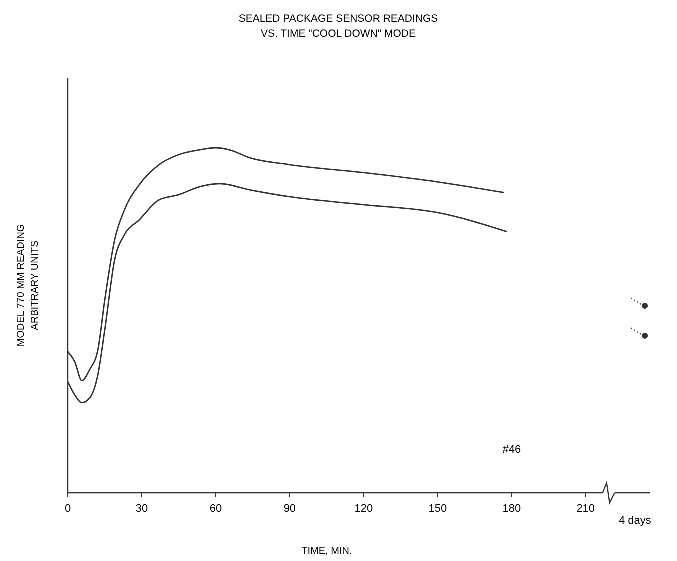  I want to click on x-tick-label: 180, so click(512, 509).